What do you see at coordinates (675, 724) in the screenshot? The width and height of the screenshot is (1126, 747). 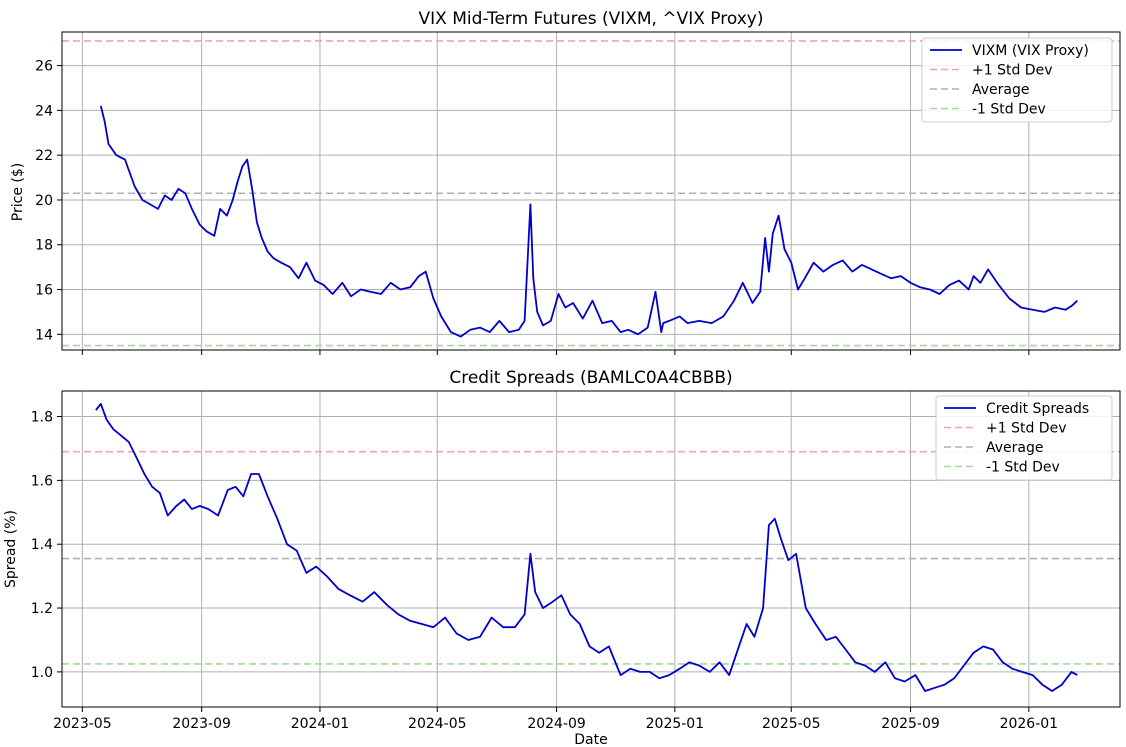 I see `x-tick-label: 2025-01` at bounding box center [675, 724].